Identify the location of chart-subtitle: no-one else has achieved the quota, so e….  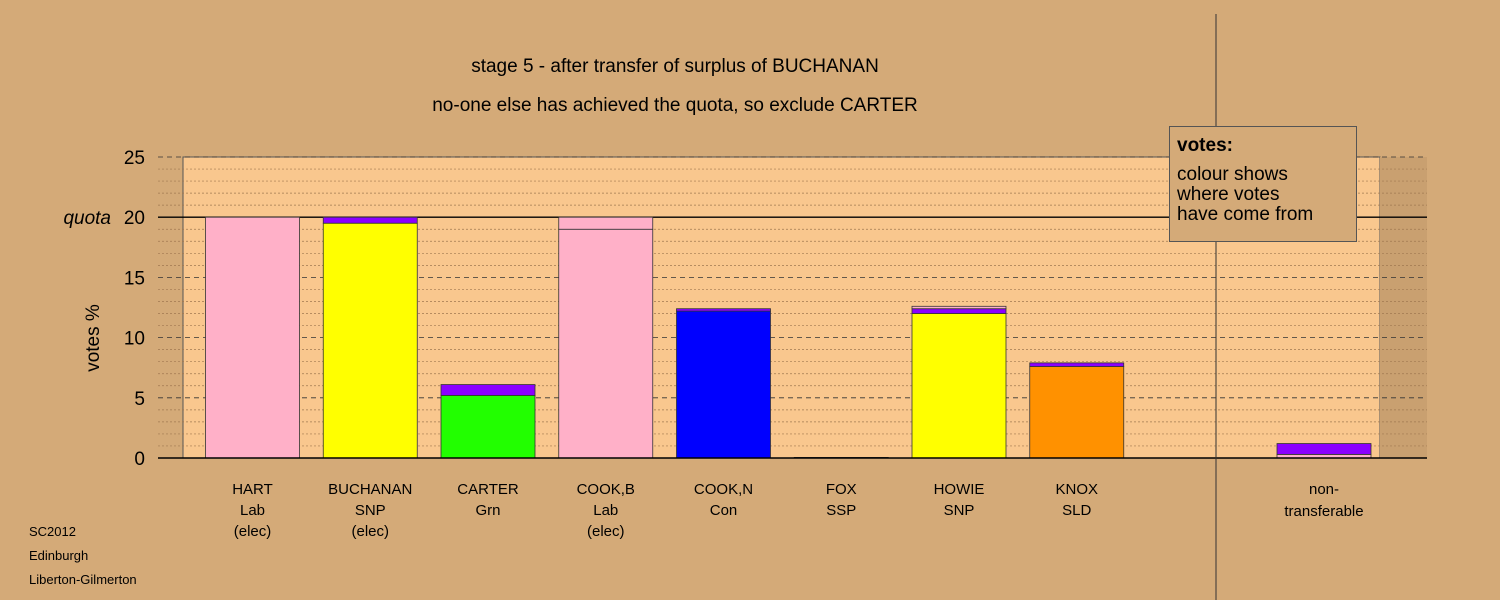
(675, 105).